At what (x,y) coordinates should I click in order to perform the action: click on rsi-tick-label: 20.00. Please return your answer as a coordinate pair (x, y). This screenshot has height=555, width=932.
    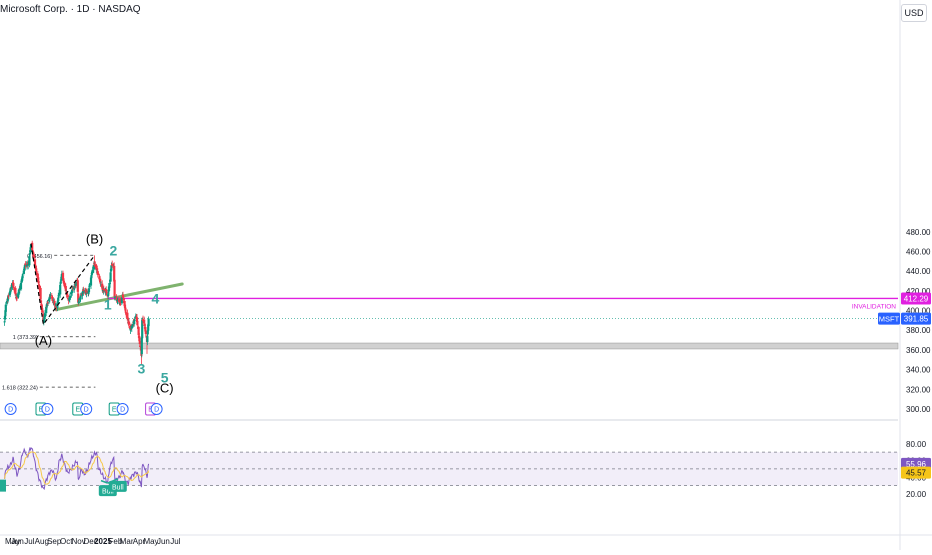
    Looking at the image, I should click on (916, 494).